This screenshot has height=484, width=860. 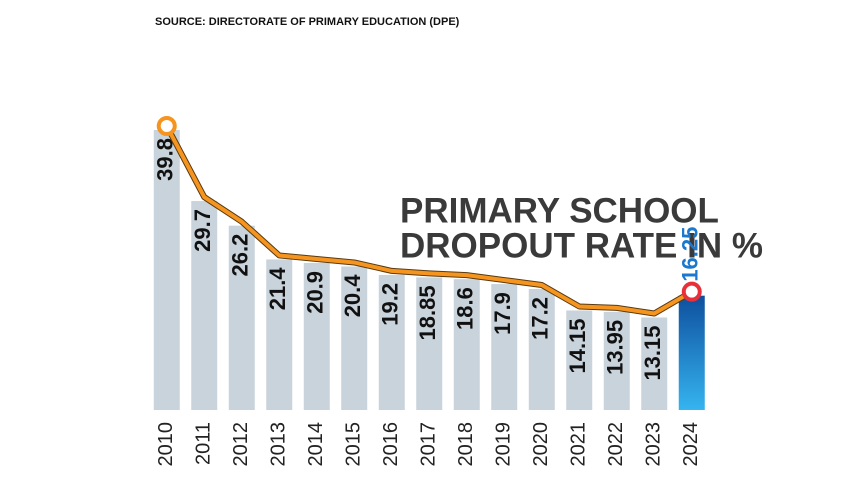 I want to click on x-tick-label: 2017, so click(x=429, y=444).